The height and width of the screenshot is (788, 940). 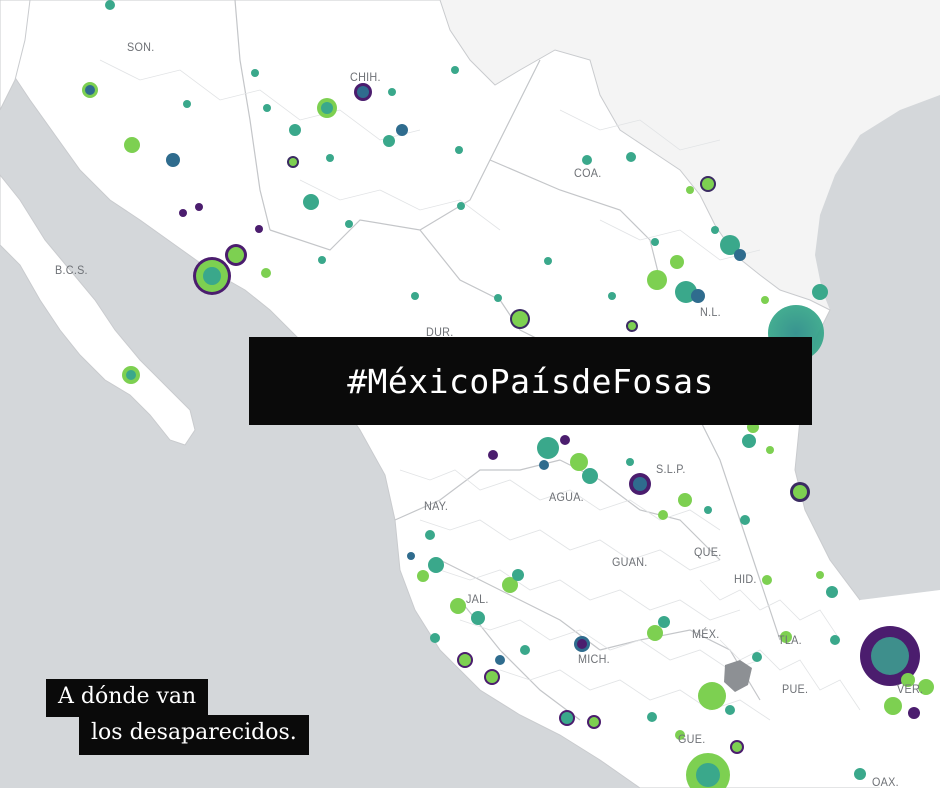 I want to click on state-label-dur: DUR., so click(x=440, y=332).